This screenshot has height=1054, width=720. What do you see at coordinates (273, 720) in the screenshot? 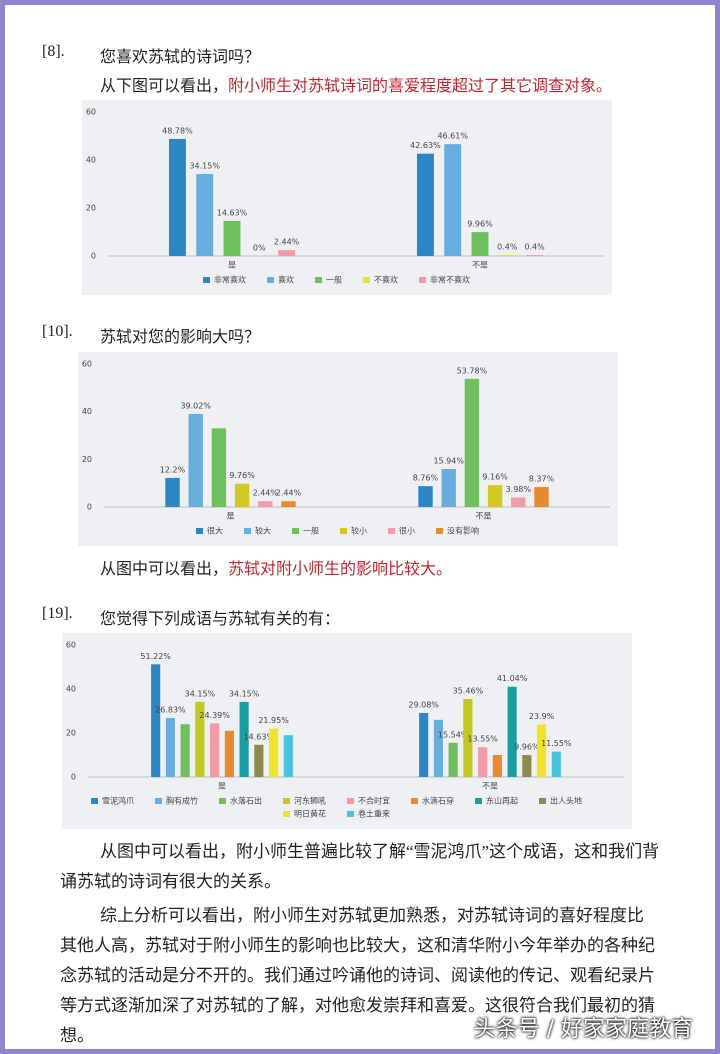
I see `value-label: 21.95%` at bounding box center [273, 720].